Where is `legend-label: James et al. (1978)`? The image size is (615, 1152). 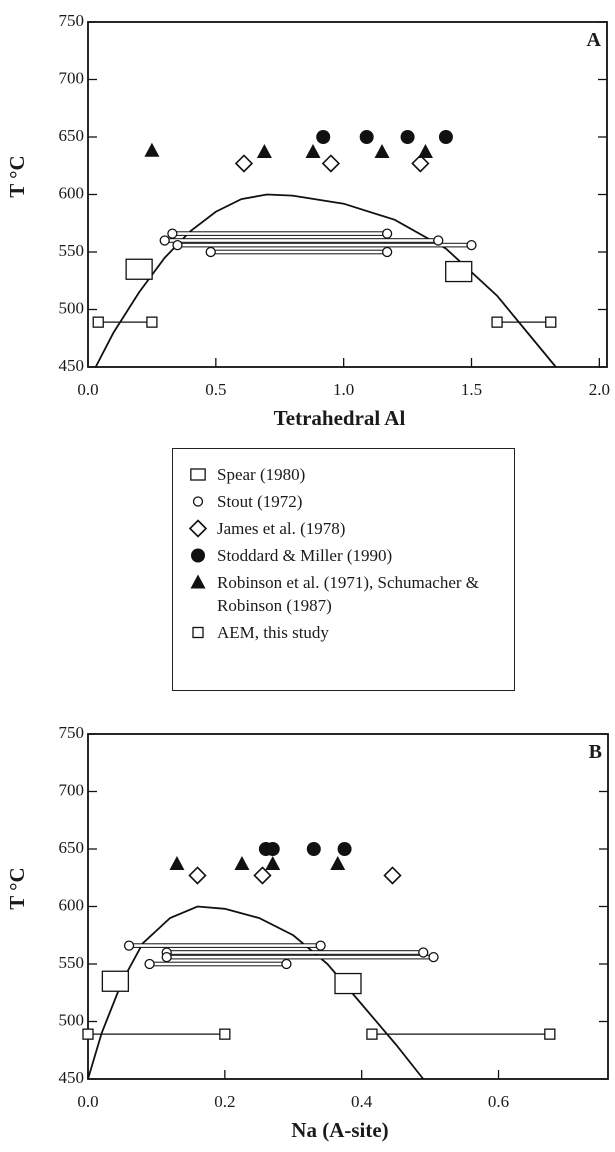 legend-label: James et al. (1978) is located at coordinates (281, 528).